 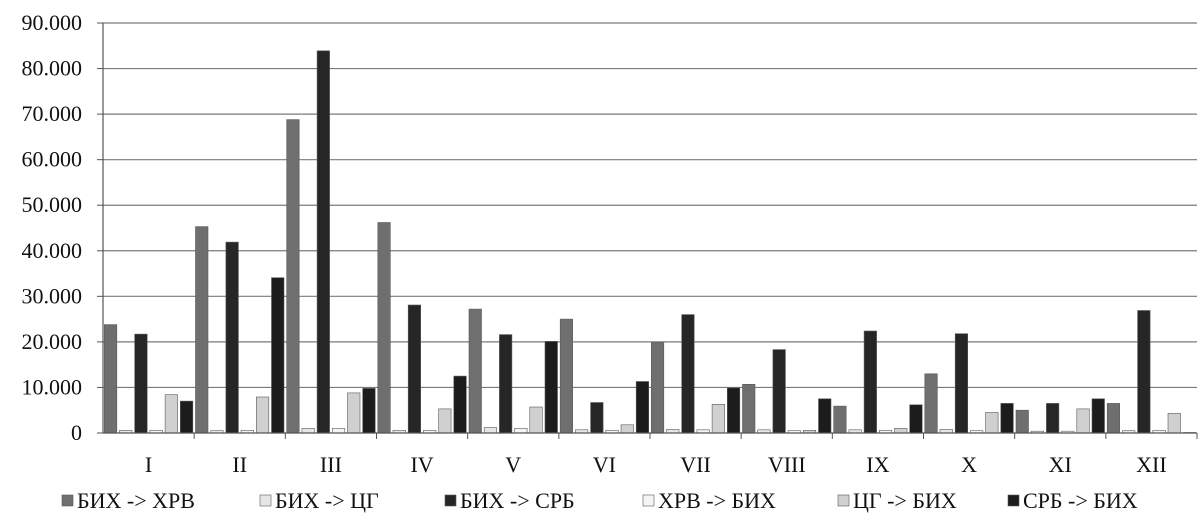 I want to click on y-tick-label: 0, so click(x=76, y=432).